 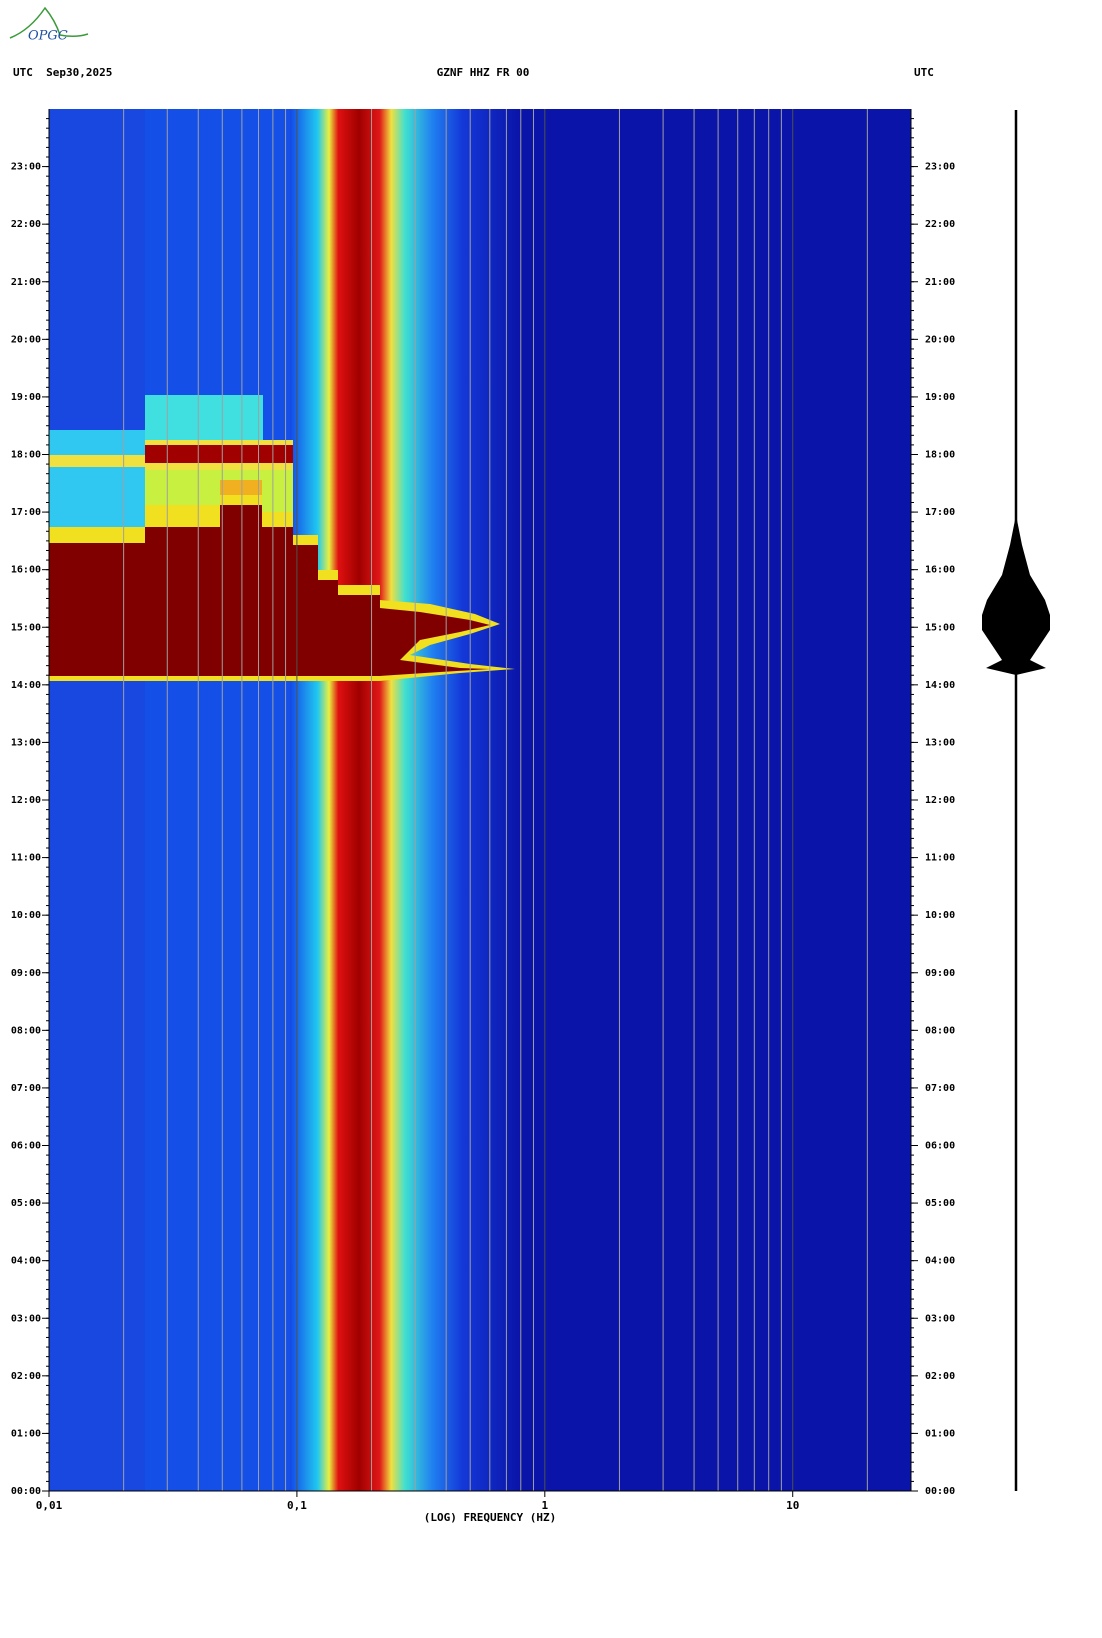 What do you see at coordinates (544, 1505) in the screenshot?
I see `x-tick-label: 1` at bounding box center [544, 1505].